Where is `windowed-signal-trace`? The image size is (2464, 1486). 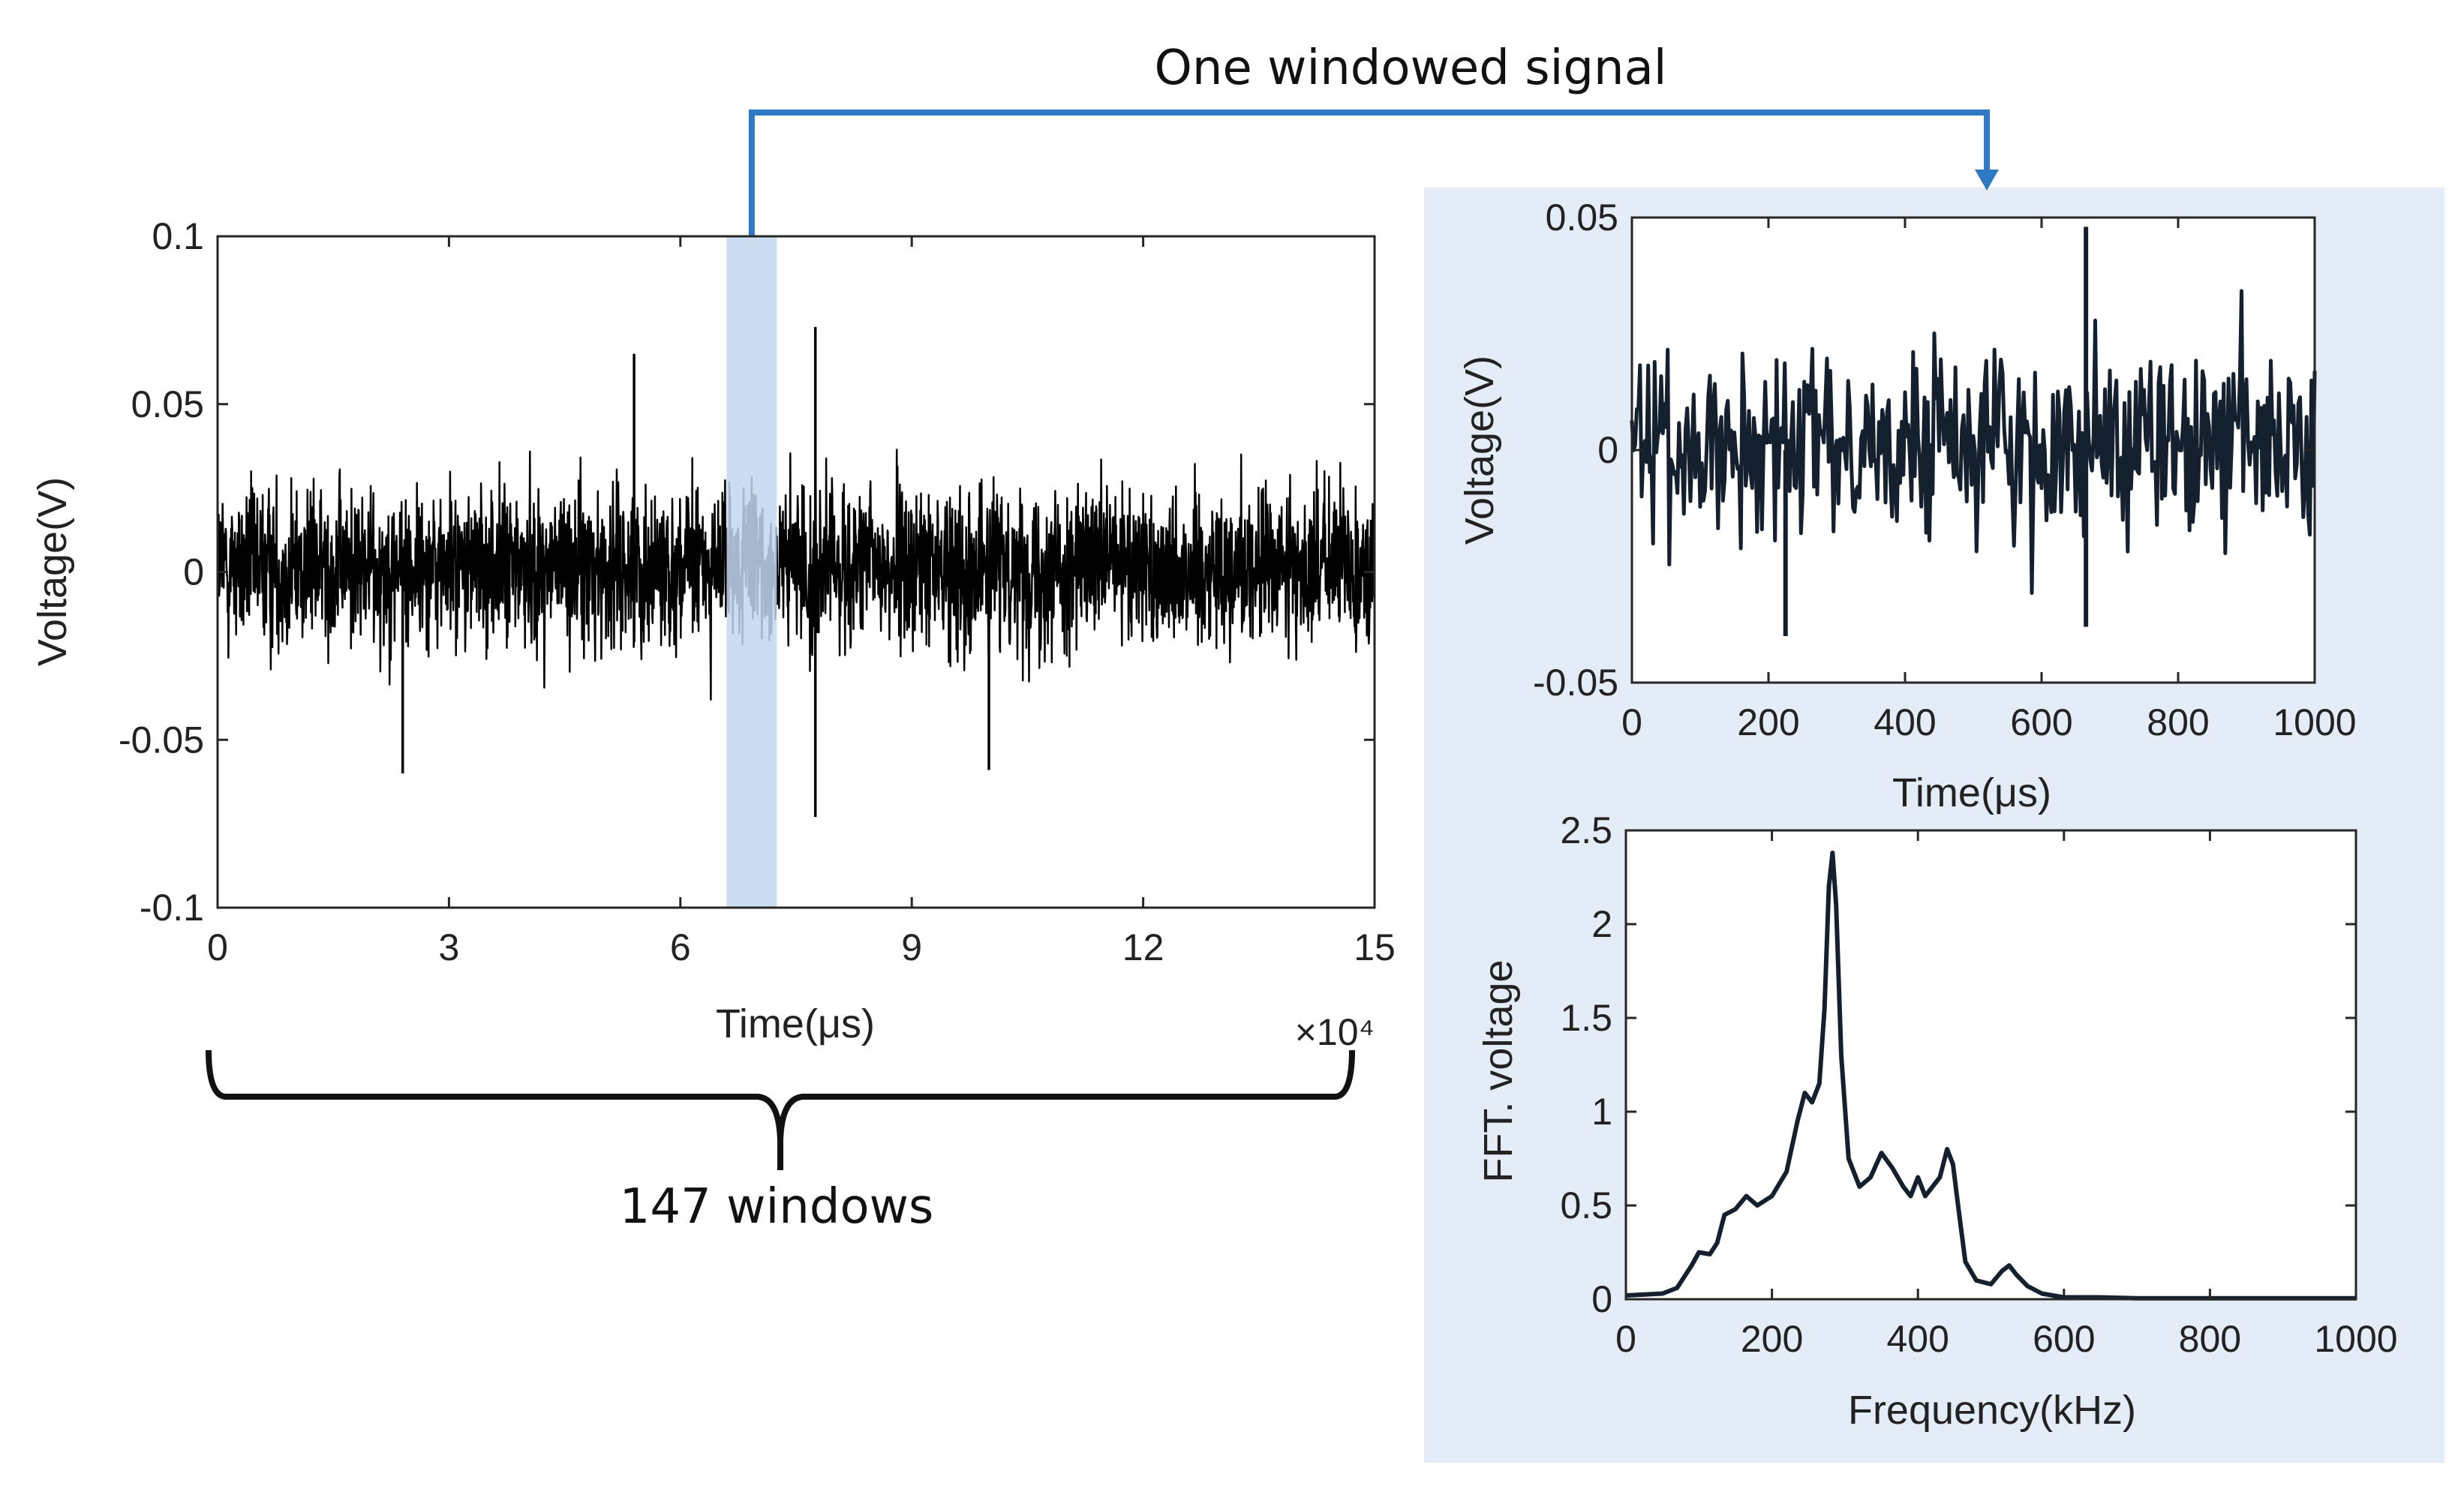
windowed-signal-trace is located at coordinates (1974, 450).